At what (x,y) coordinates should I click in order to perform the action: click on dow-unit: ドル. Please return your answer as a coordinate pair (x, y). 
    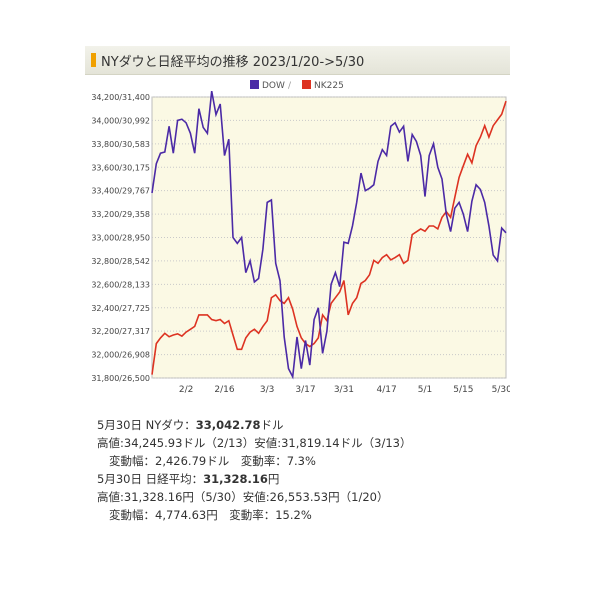
    Looking at the image, I should click on (272, 425).